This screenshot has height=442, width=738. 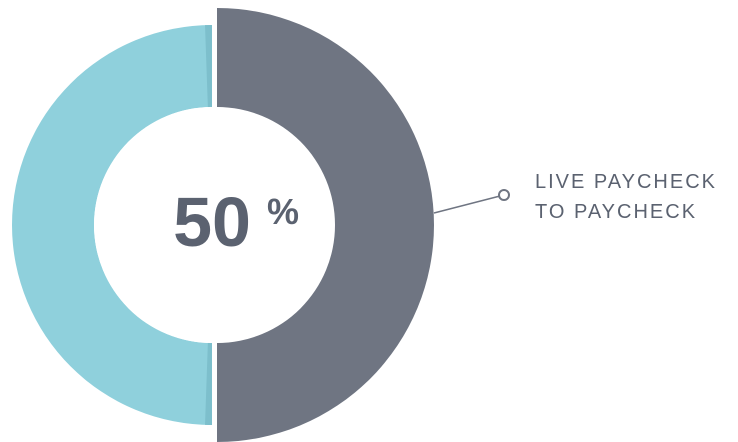 I want to click on center-unit: %, so click(x=283, y=211).